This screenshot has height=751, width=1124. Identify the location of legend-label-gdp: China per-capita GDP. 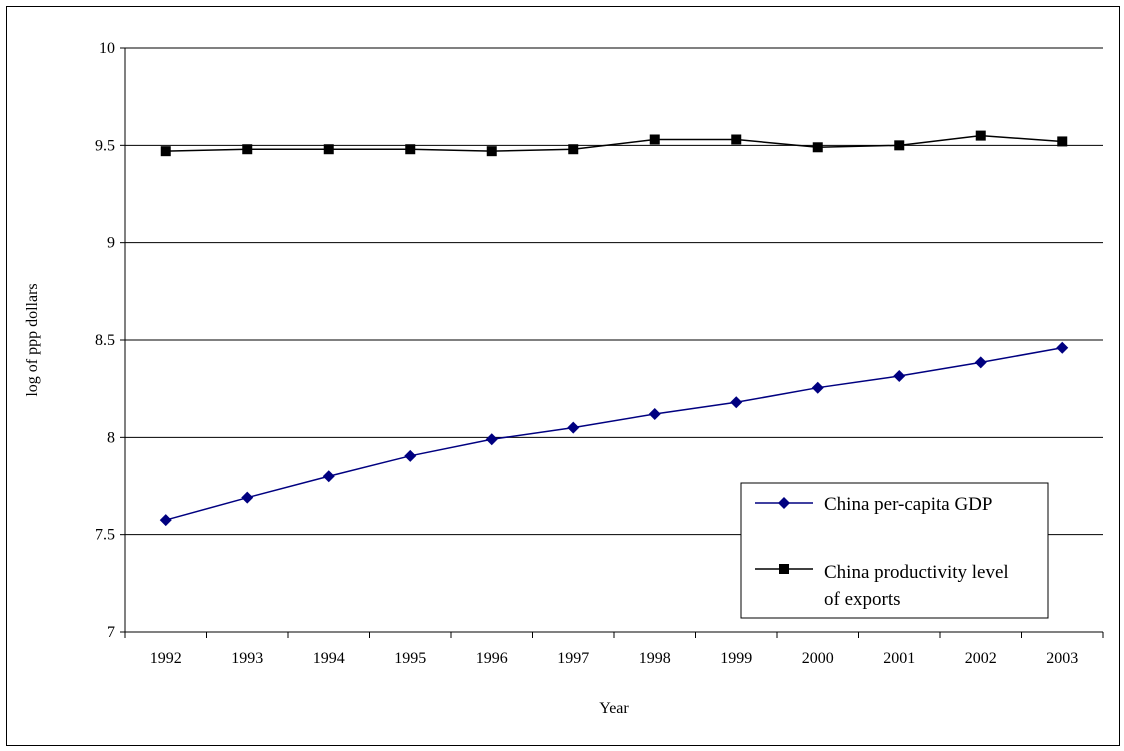
(908, 504).